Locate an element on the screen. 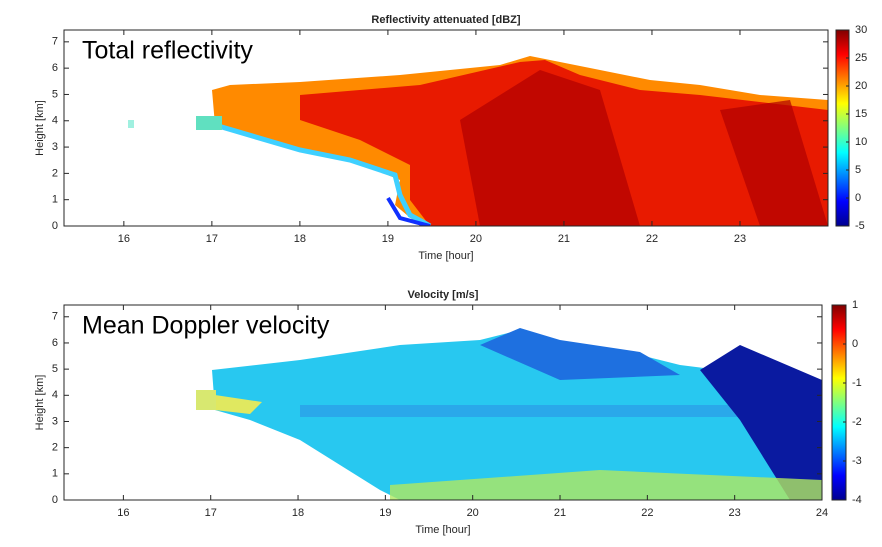 The height and width of the screenshot is (547, 882). colorbar-tick-label: 20 is located at coordinates (861, 86).